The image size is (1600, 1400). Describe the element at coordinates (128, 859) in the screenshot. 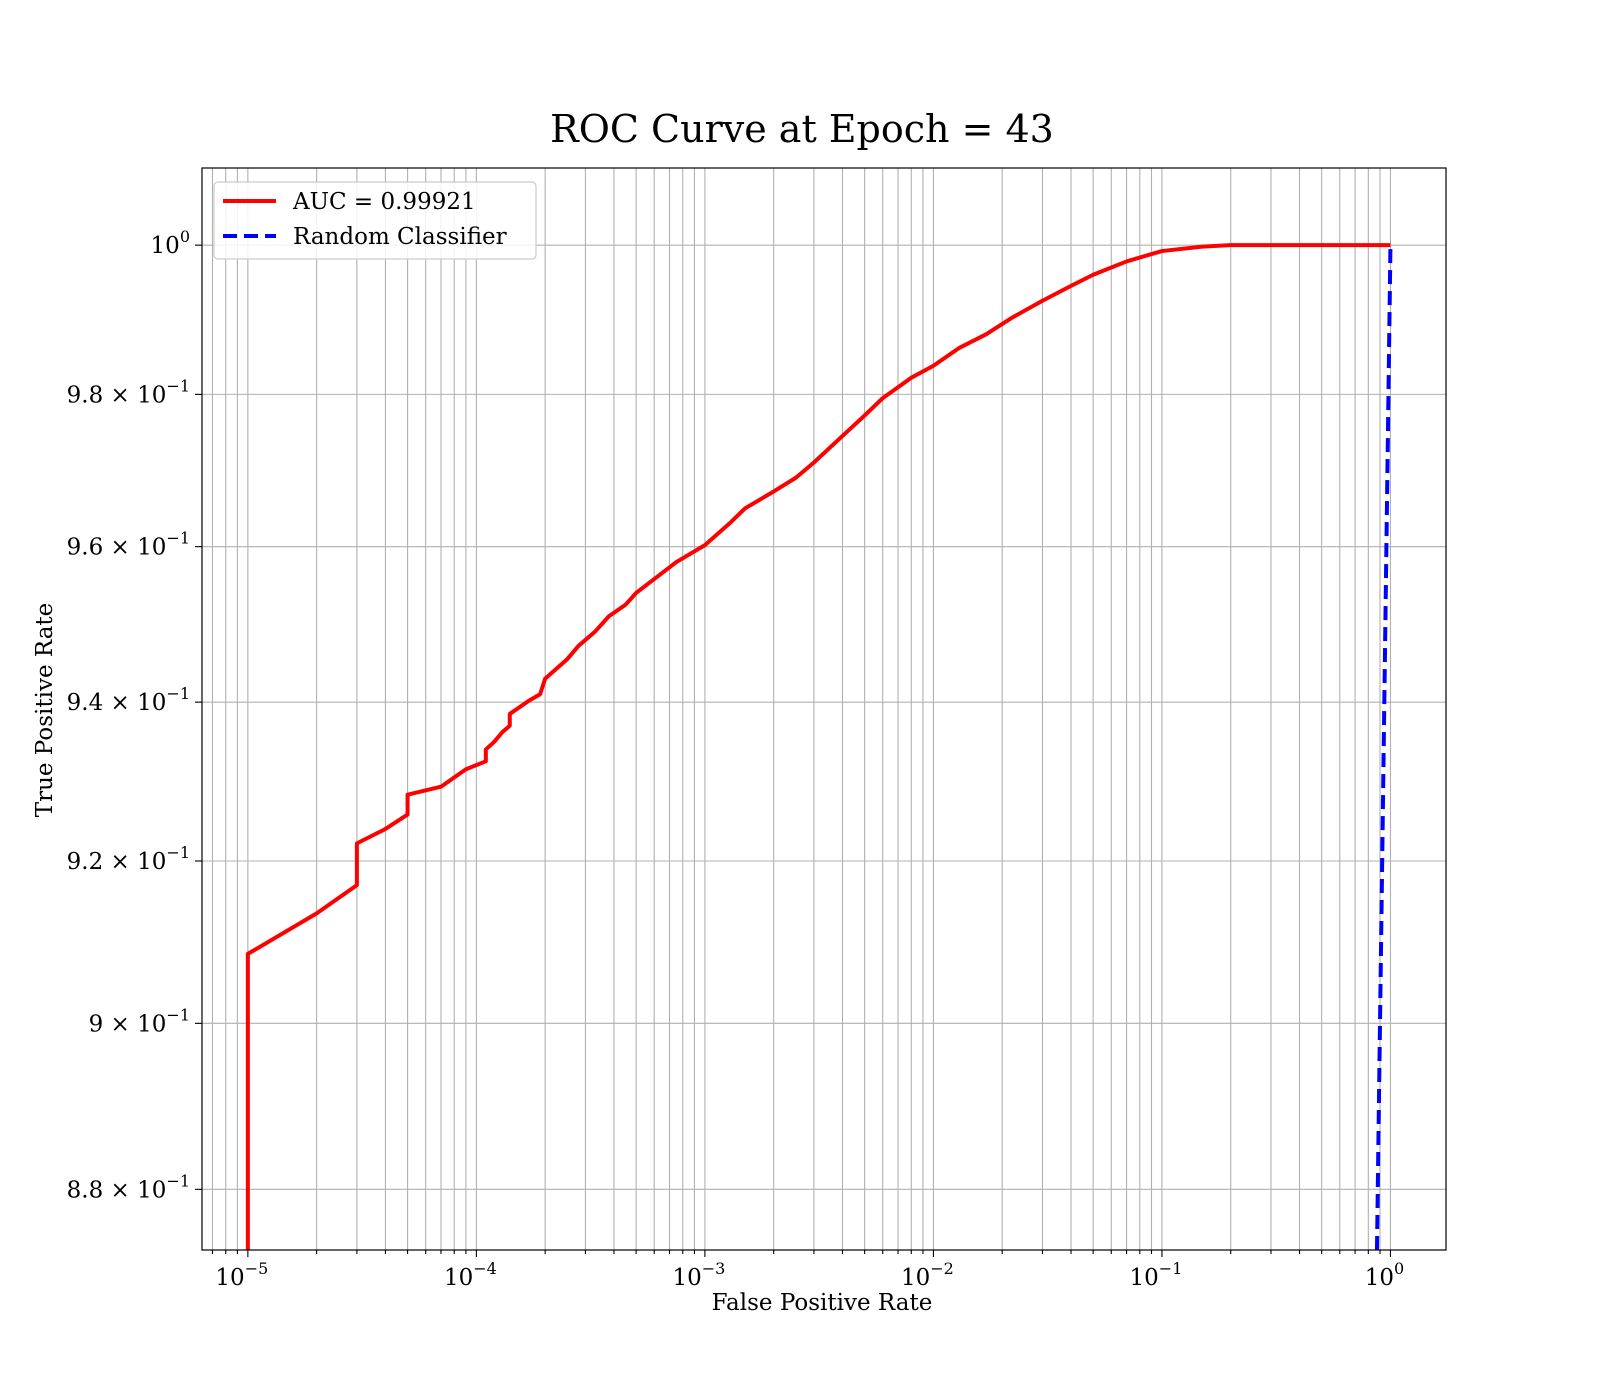

I see `y-tick-label: 9.2 × 10⁻¹` at that location.